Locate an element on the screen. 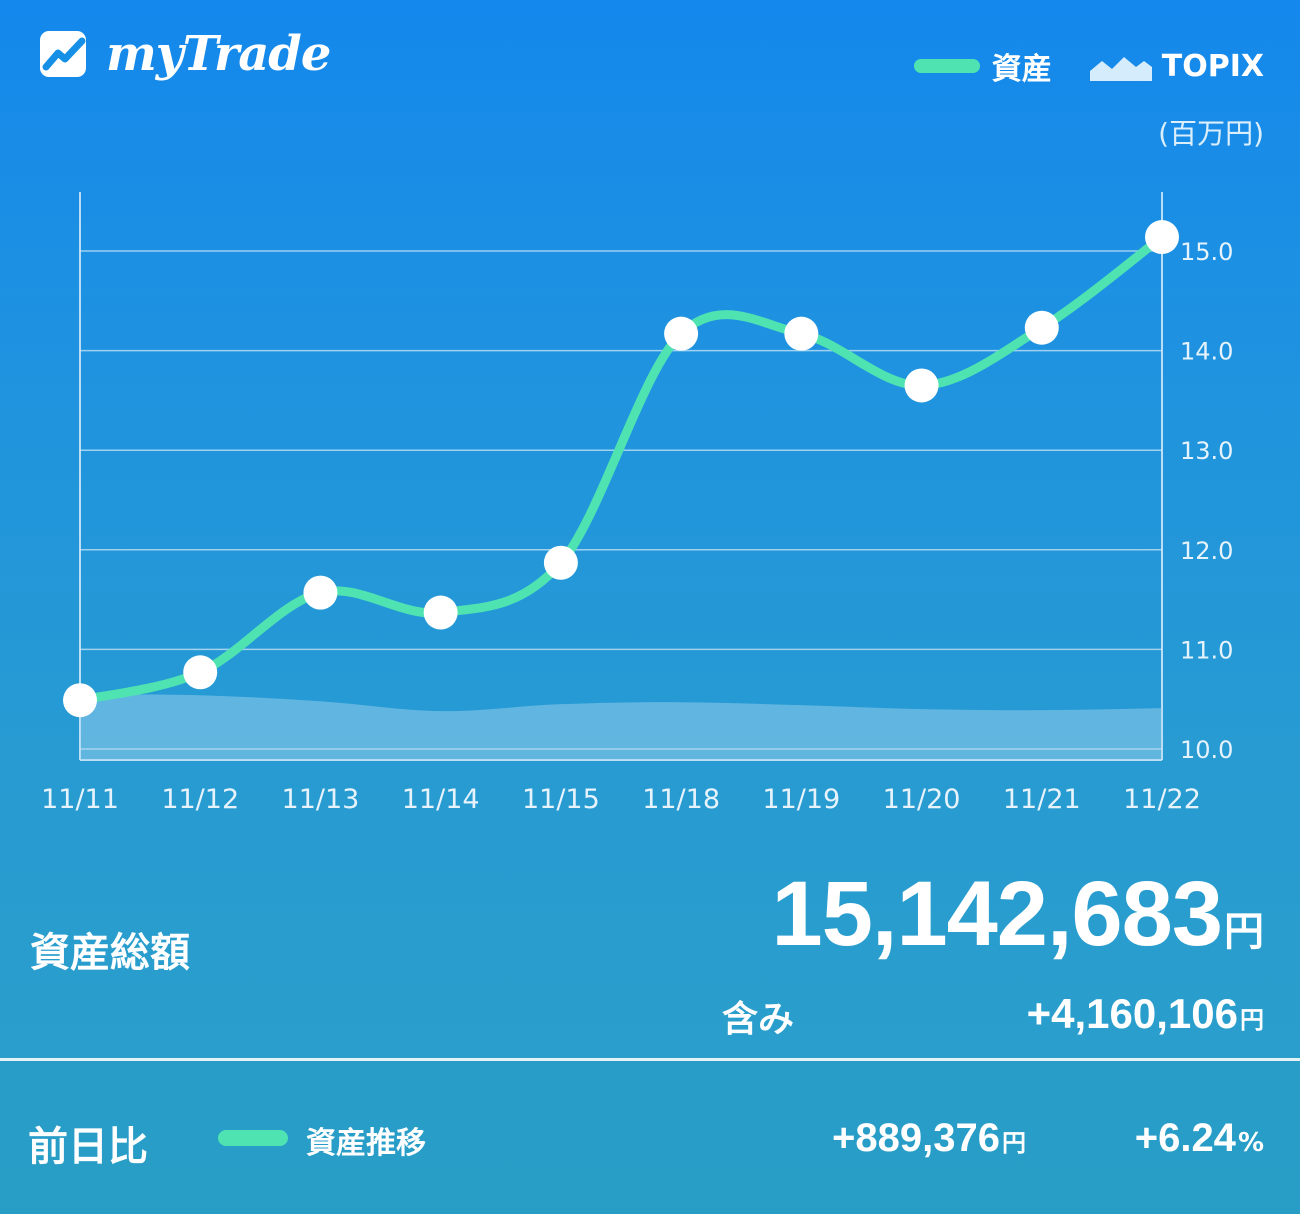 Image resolution: width=1300 pixels, height=1214 pixels. total-assets-number: 15,142,683 is located at coordinates (997, 914).